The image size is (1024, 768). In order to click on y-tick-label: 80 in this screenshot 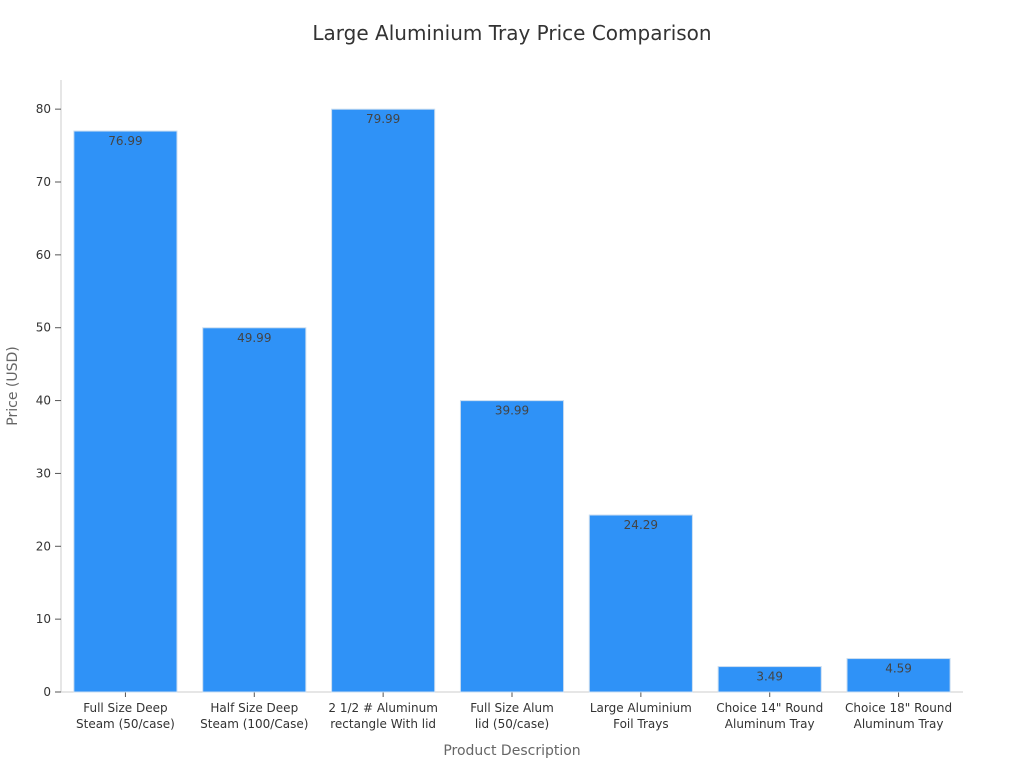, I will do `click(43, 109)`.